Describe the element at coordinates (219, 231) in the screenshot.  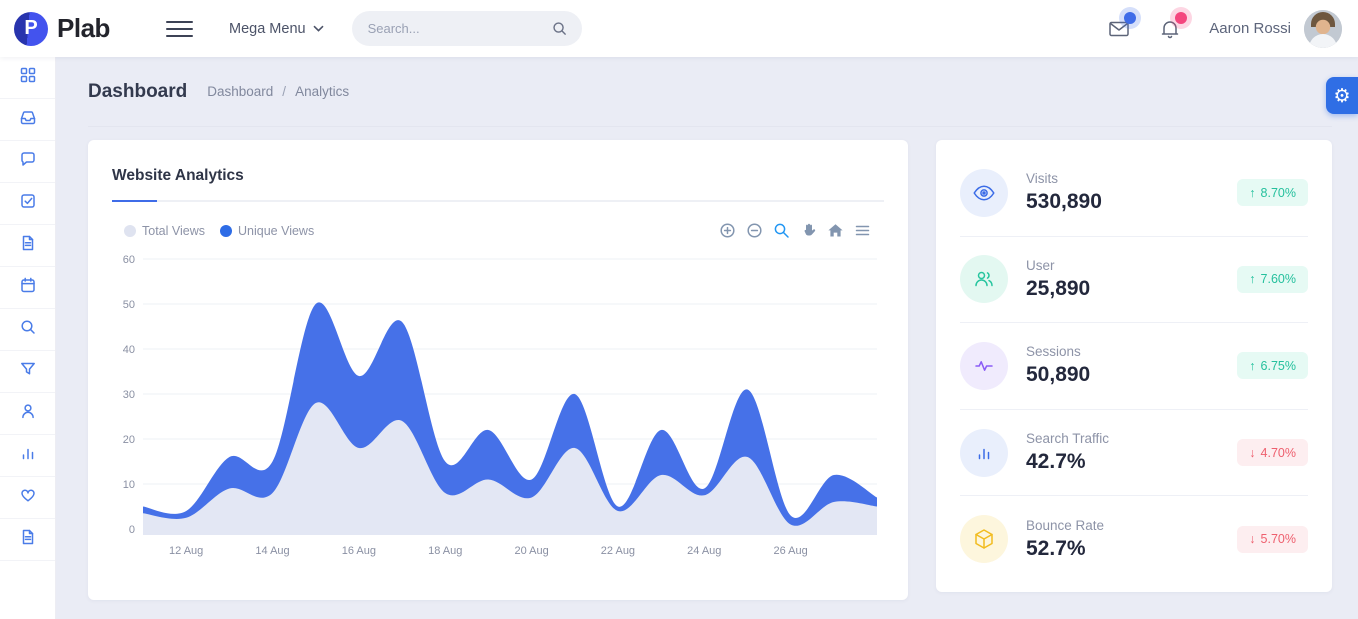
I see `chart-legend: Total Views Unique Views` at that location.